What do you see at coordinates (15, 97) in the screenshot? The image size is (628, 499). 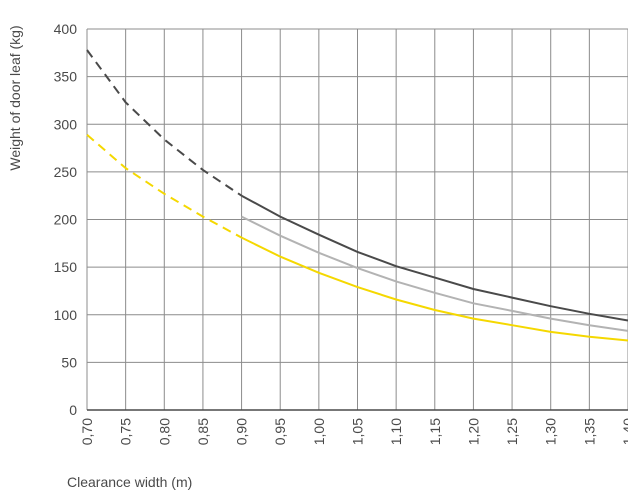 I see `y-axis-title: Weight of door leaf (kg)` at bounding box center [15, 97].